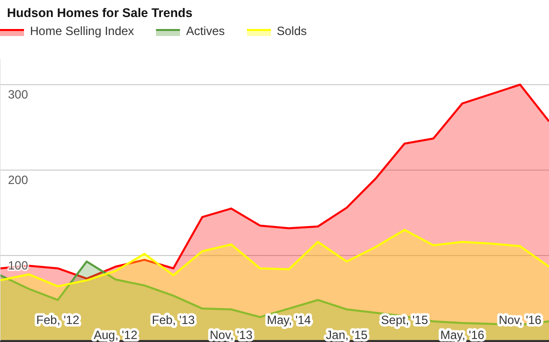 The height and width of the screenshot is (342, 549). What do you see at coordinates (18, 180) in the screenshot?
I see `y-tick-label: 200` at bounding box center [18, 180].